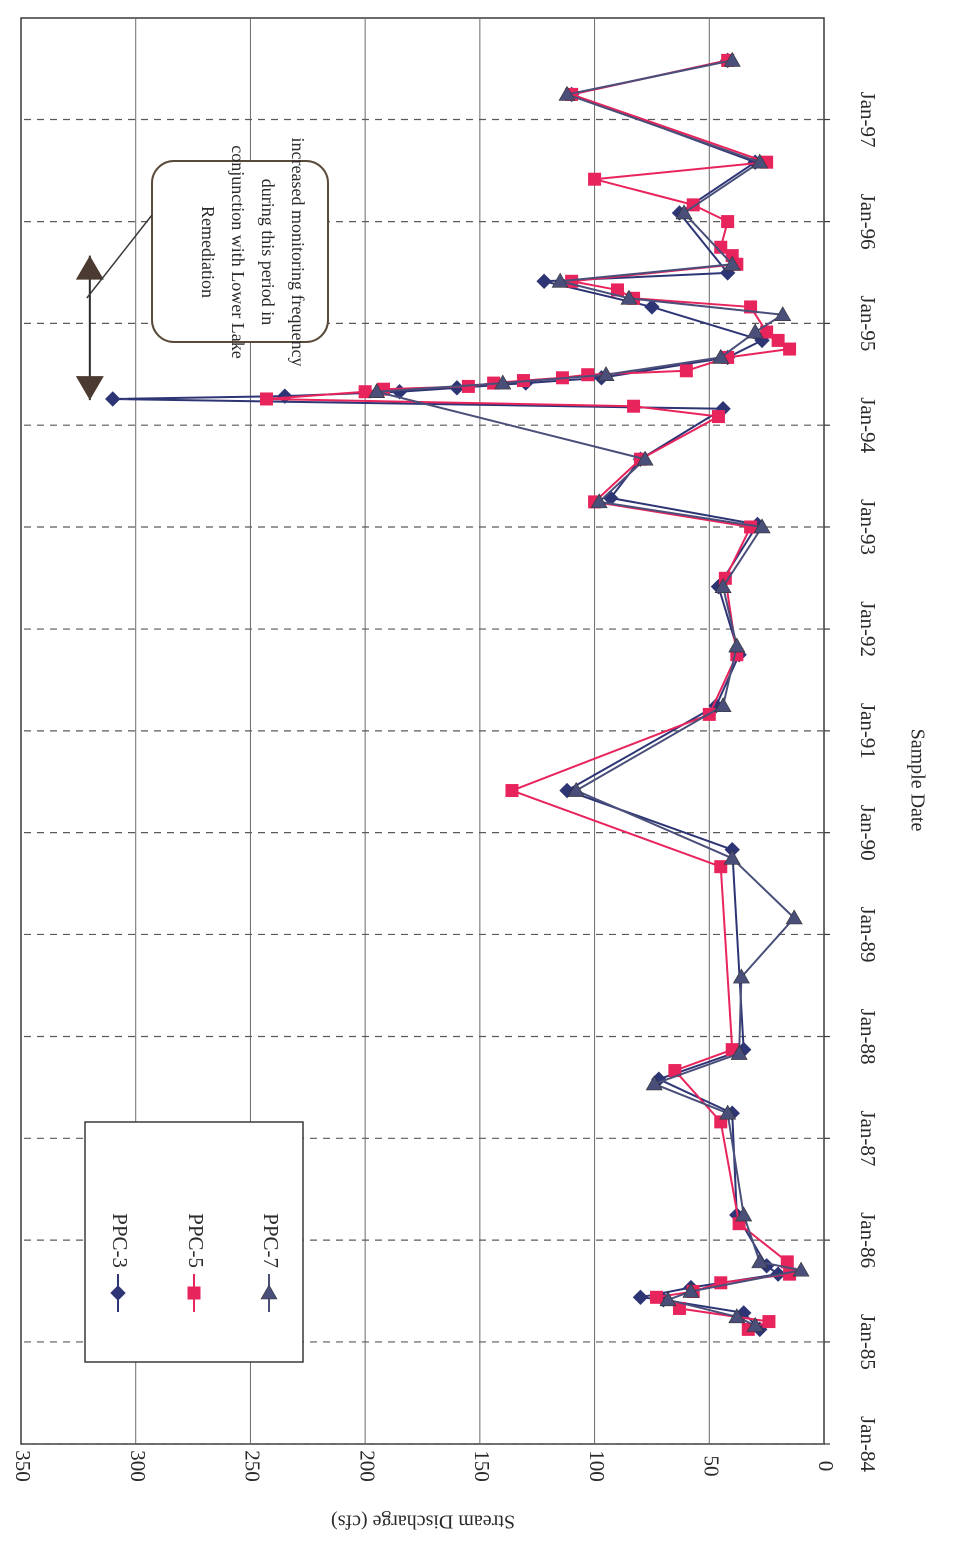 The width and height of the screenshot is (963, 1560). I want to click on monitoring-span-arrow, so click(89, 328).